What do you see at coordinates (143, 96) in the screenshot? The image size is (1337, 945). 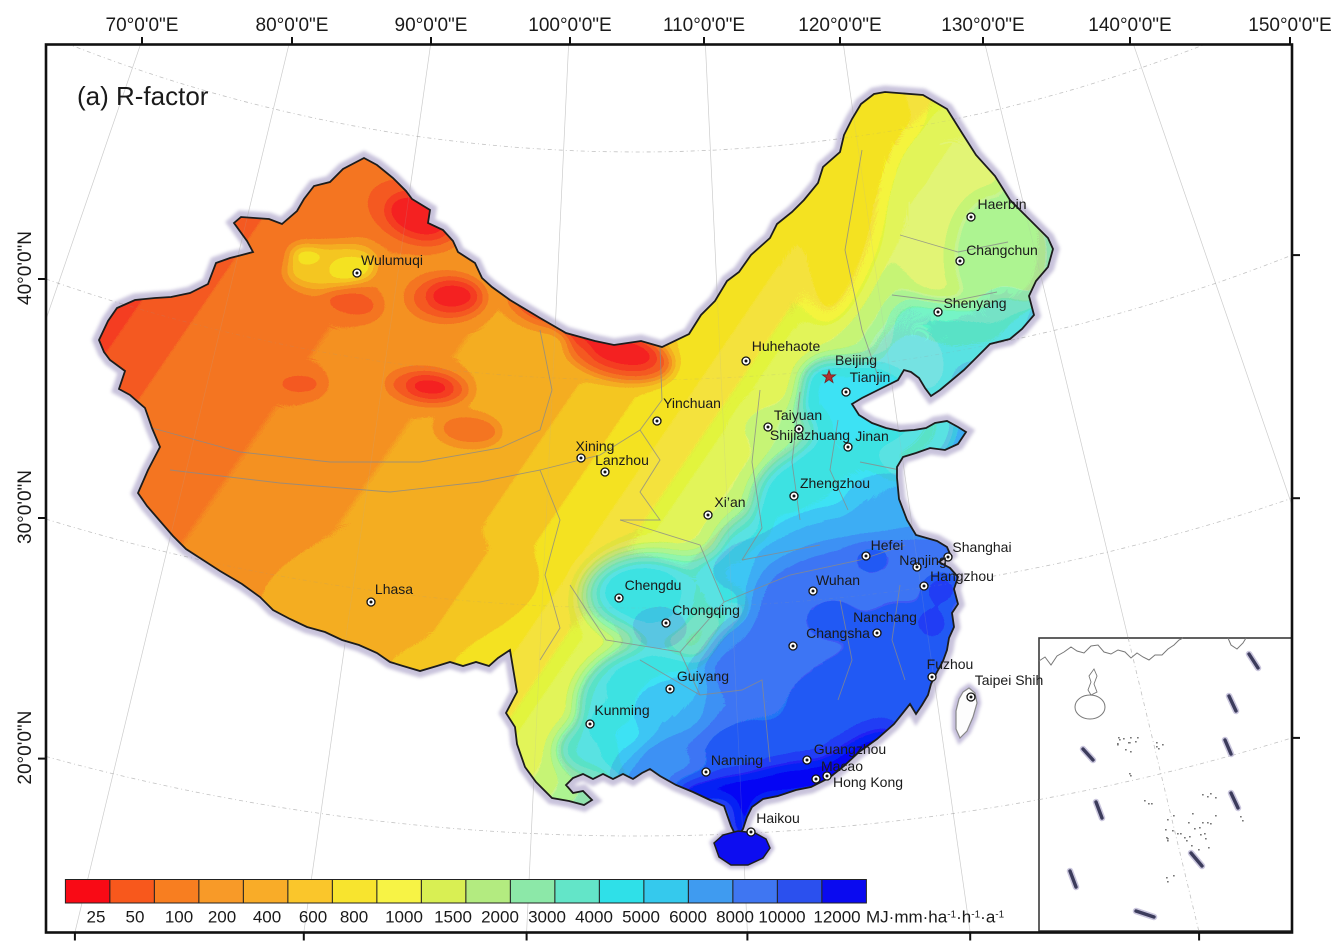 I see `svg-text: (a) R-factor` at bounding box center [143, 96].